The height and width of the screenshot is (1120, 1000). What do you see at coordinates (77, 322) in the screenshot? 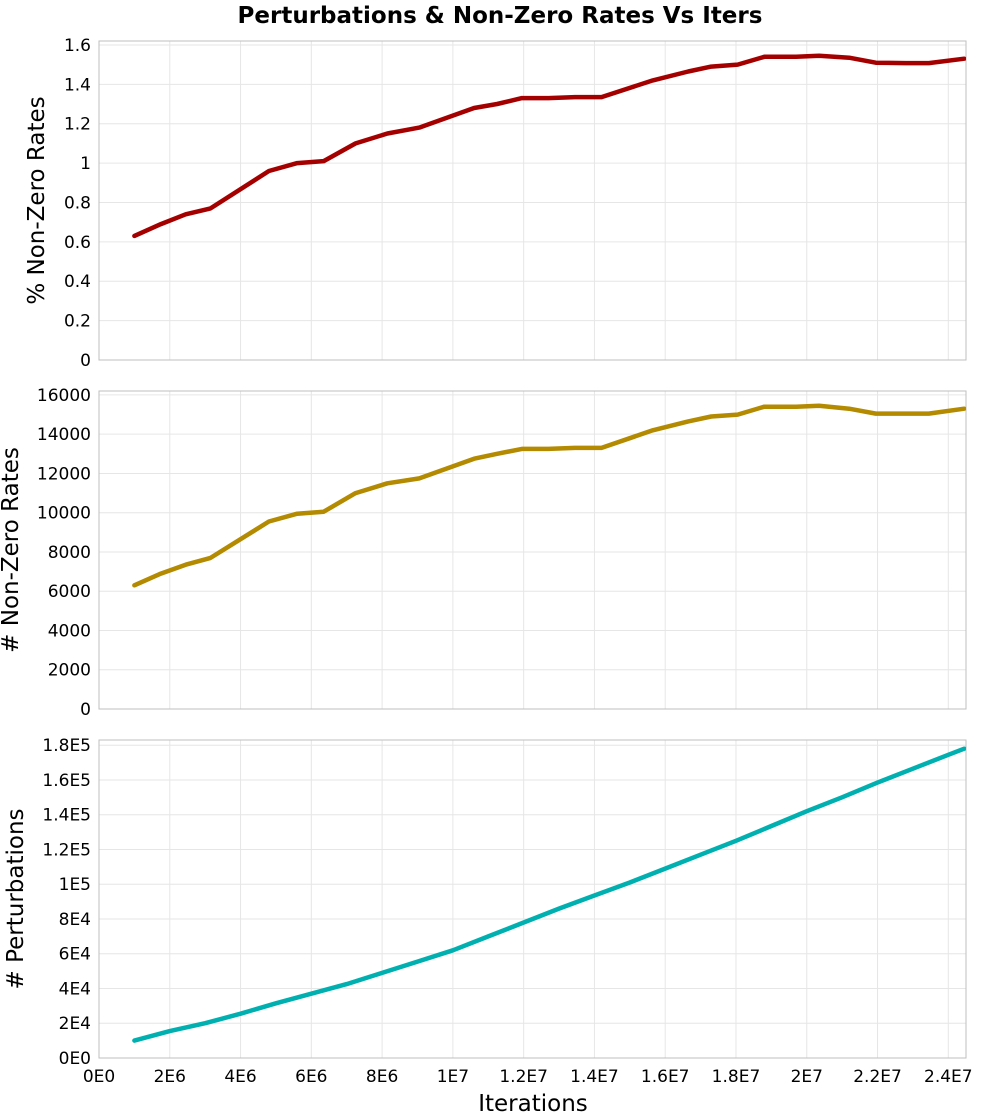
I see `percent-nonzero-y-tick-label-1: 0.2` at bounding box center [77, 322].